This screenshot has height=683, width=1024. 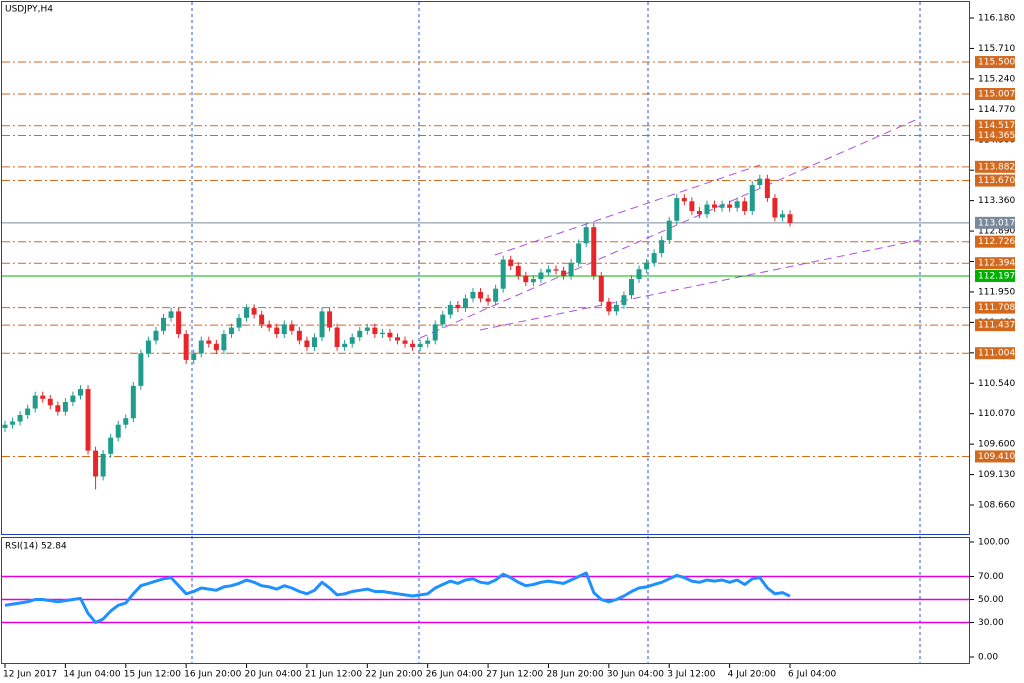 I want to click on level-line-label: 109.410, so click(x=996, y=457).